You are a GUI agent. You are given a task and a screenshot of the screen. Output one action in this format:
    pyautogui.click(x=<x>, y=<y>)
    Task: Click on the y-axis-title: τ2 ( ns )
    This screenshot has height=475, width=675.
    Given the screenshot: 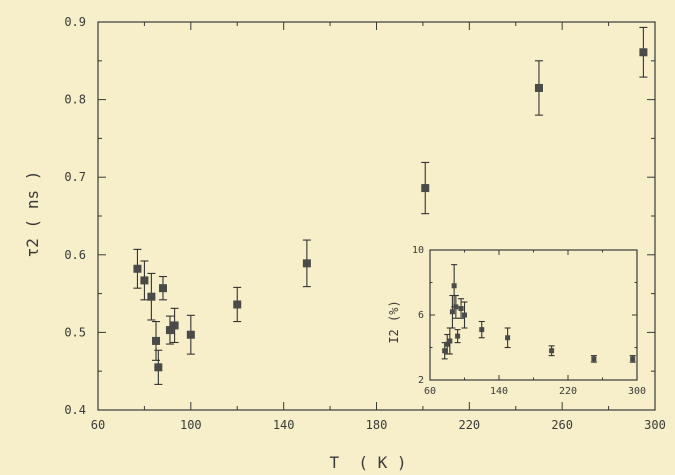 What is the action you would take?
    pyautogui.click(x=32, y=214)
    